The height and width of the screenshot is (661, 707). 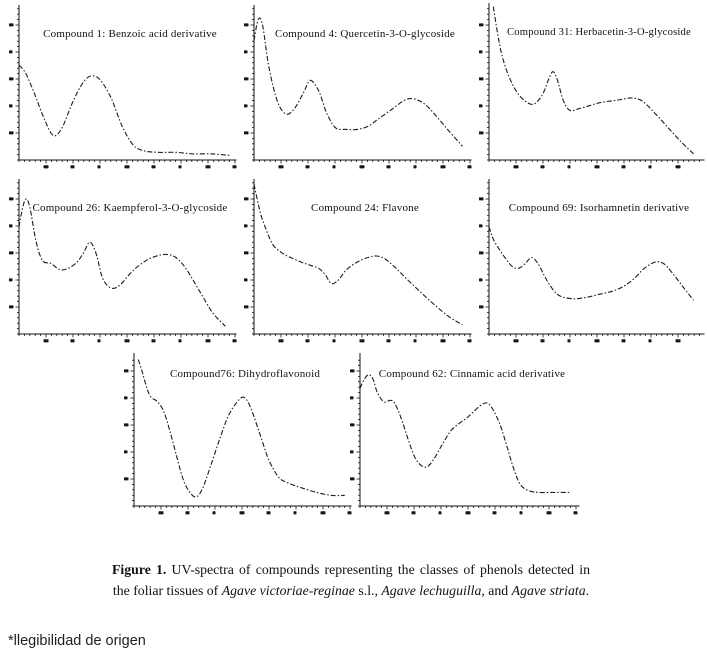 What do you see at coordinates (245, 374) in the screenshot?
I see `spectrum-title: Compound76: Dihydroflavonoid` at bounding box center [245, 374].